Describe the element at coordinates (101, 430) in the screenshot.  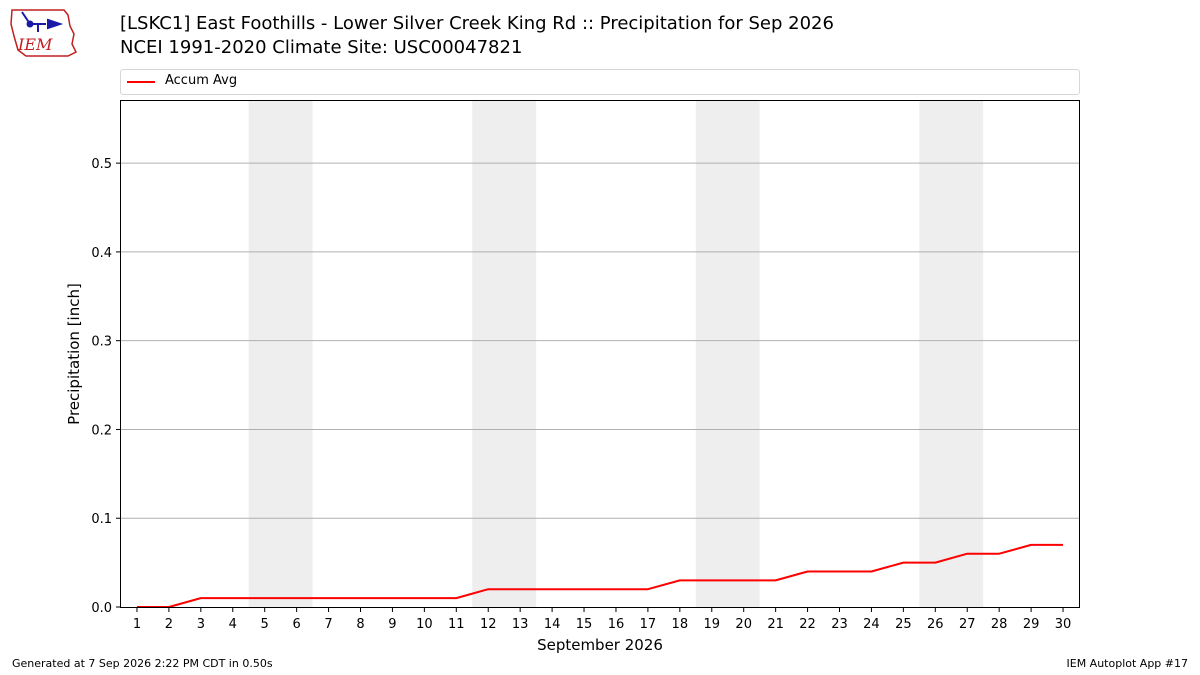
I see `y-tick-label: 0.2` at that location.